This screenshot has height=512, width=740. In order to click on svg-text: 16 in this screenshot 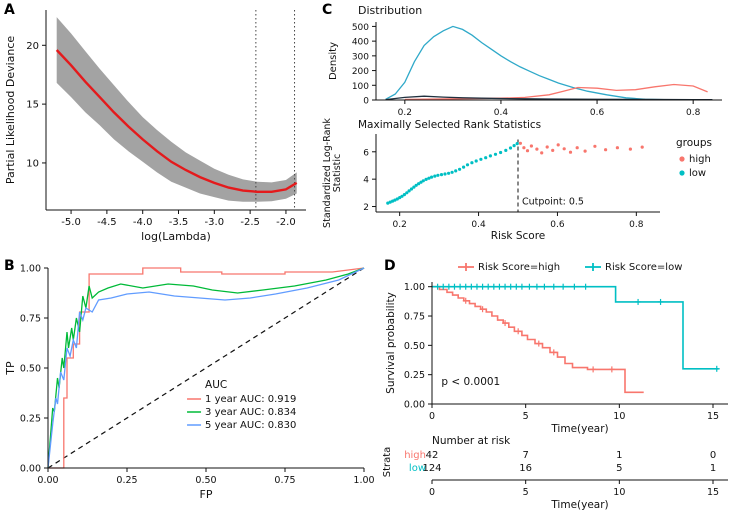, I will do `click(525, 468)`.